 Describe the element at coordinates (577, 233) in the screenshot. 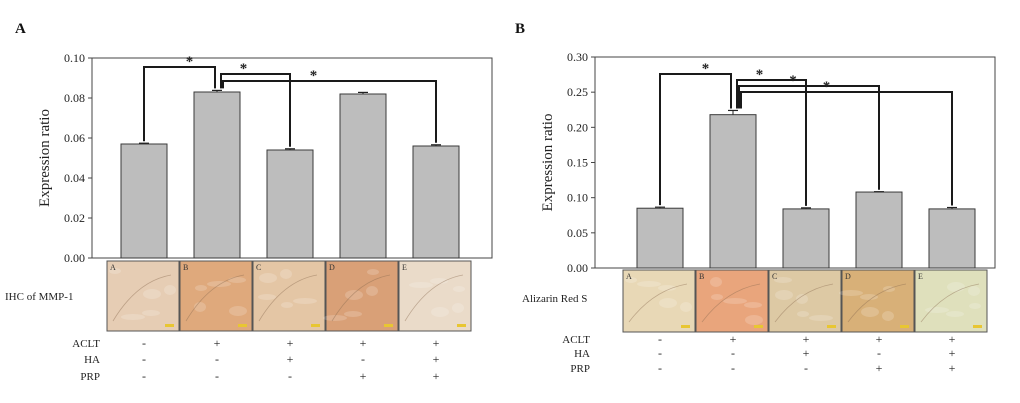

I see `y-tick-label: 0.05` at that location.